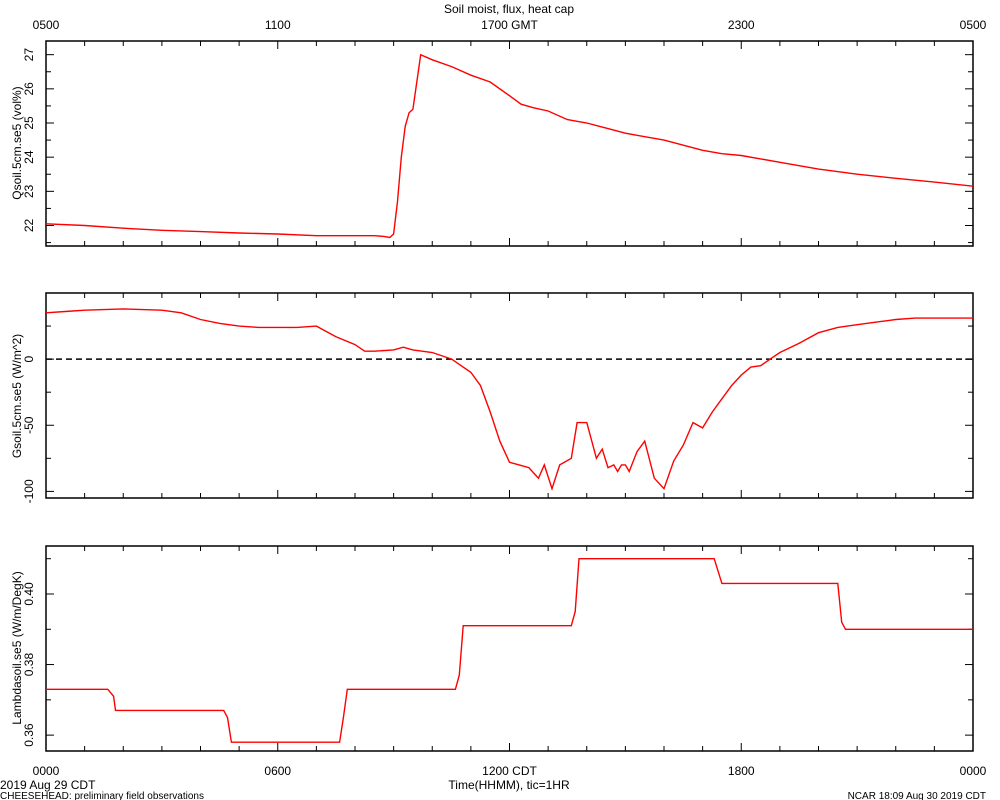  What do you see at coordinates (29, 594) in the screenshot?
I see `y-tick-label: 0.40` at bounding box center [29, 594].